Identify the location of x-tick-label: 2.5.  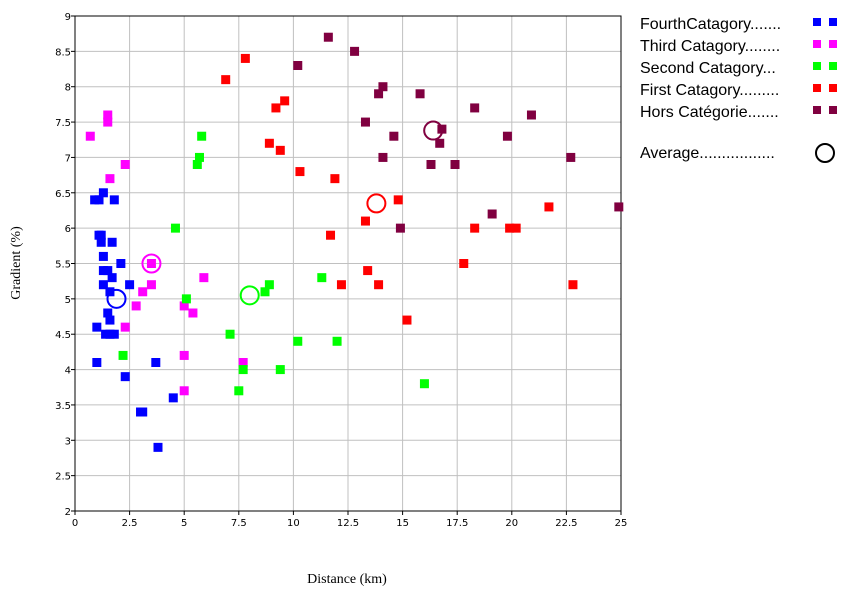
(130, 523).